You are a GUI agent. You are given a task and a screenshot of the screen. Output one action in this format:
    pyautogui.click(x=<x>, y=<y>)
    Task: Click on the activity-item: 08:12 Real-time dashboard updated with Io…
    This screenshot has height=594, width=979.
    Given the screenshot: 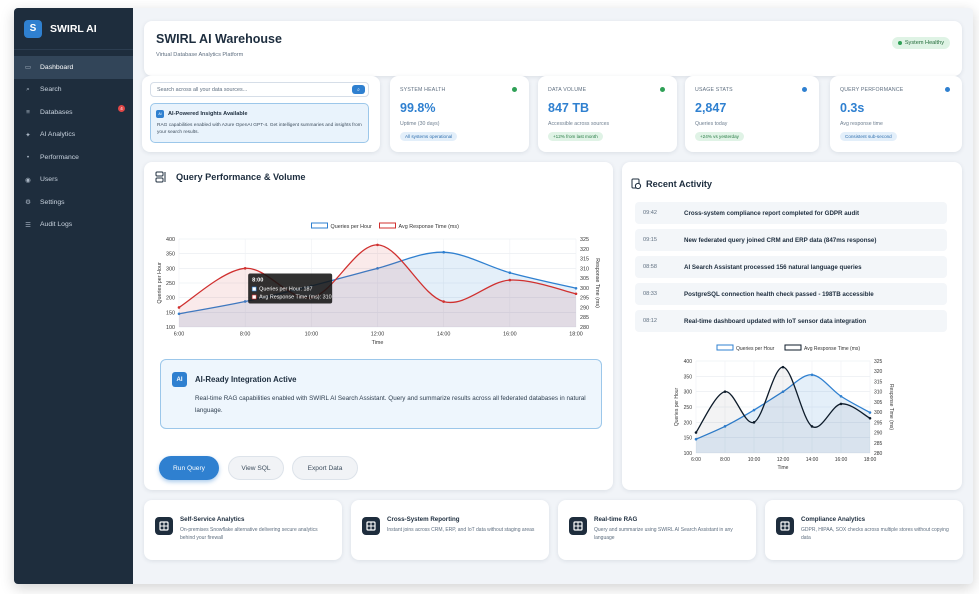 What is the action you would take?
    pyautogui.click(x=791, y=321)
    